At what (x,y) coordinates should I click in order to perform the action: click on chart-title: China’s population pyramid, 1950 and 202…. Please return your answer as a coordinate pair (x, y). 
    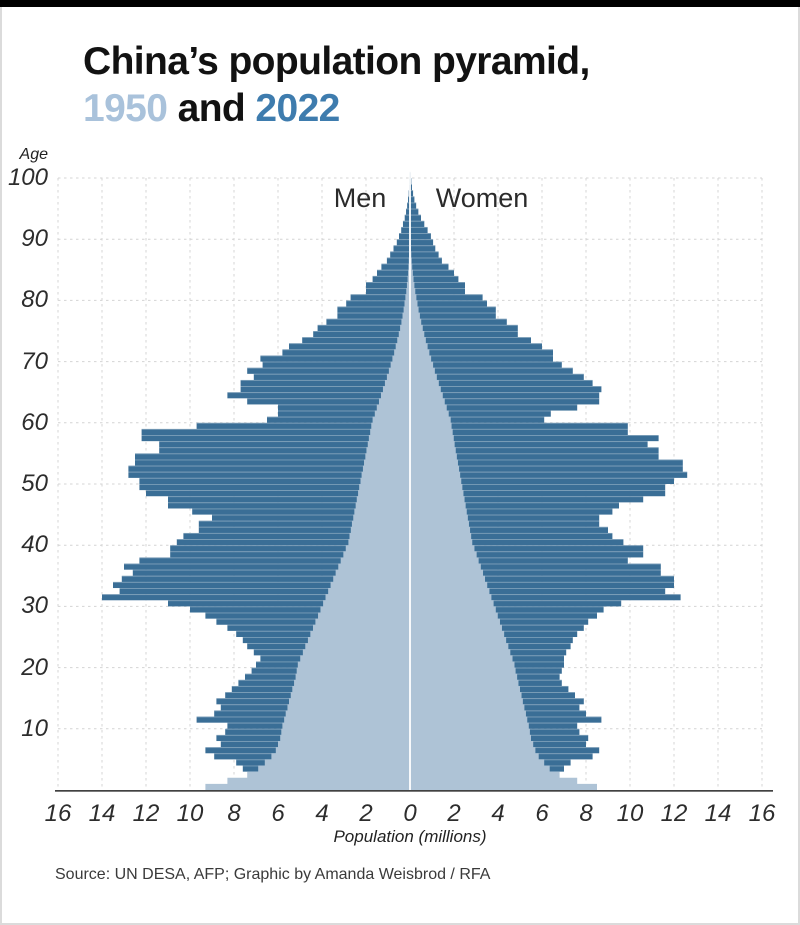
    Looking at the image, I should click on (336, 85).